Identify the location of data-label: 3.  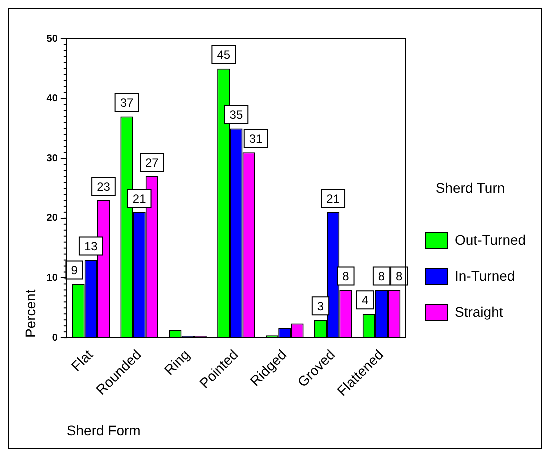
(320, 306).